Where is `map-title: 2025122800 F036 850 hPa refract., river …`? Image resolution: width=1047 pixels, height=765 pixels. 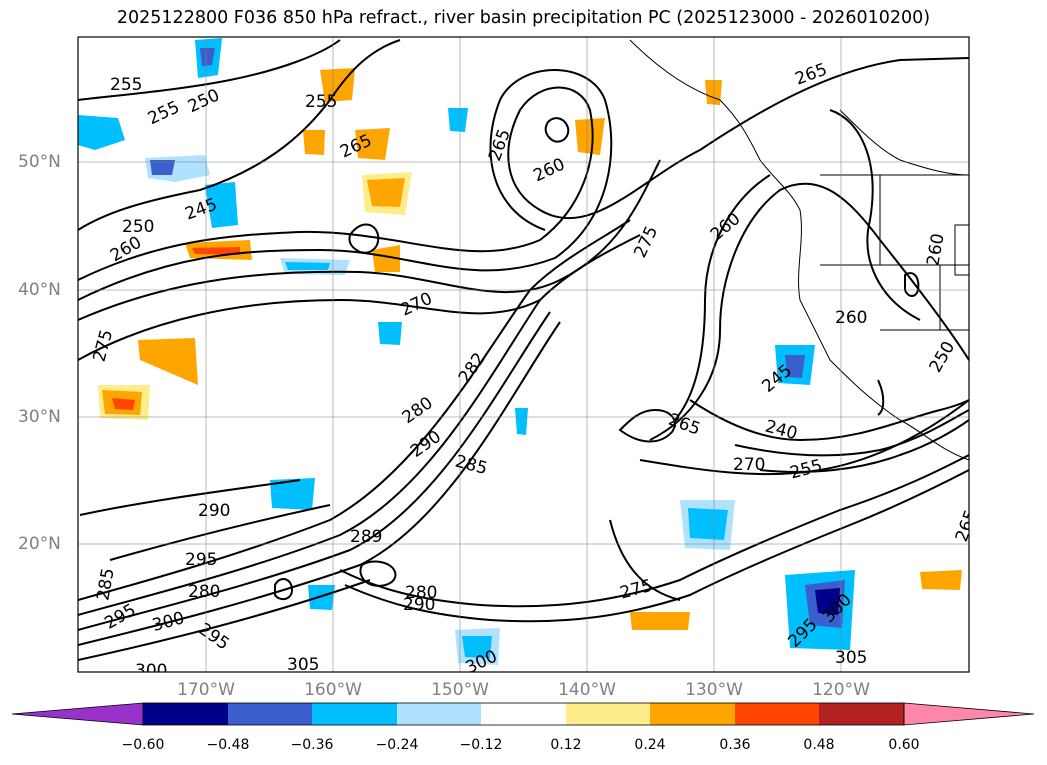 map-title: 2025122800 F036 850 hPa refract., river … is located at coordinates (523, 18).